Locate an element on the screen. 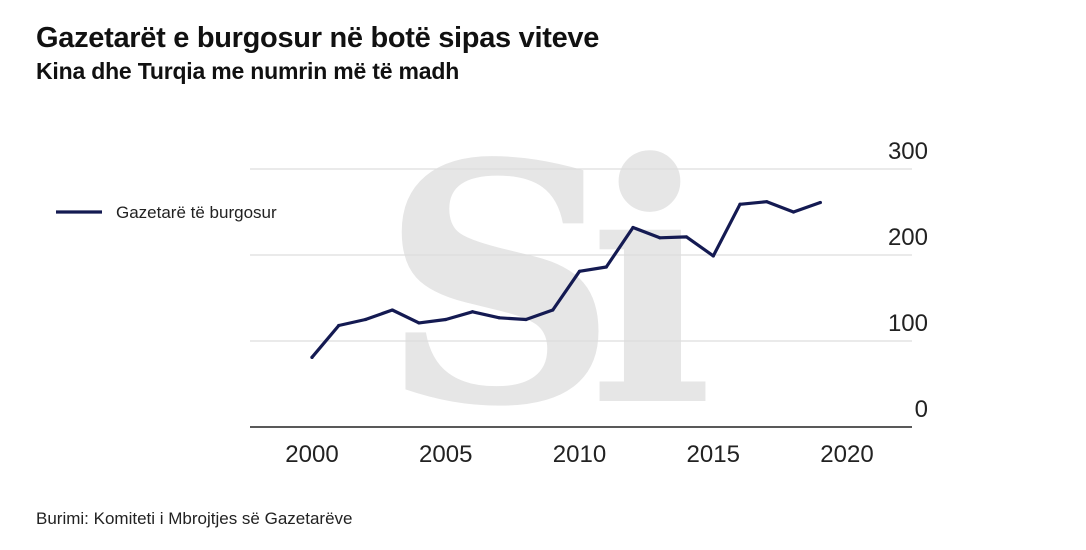  legend: Gazetarë të burgosur is located at coordinates (166, 212).